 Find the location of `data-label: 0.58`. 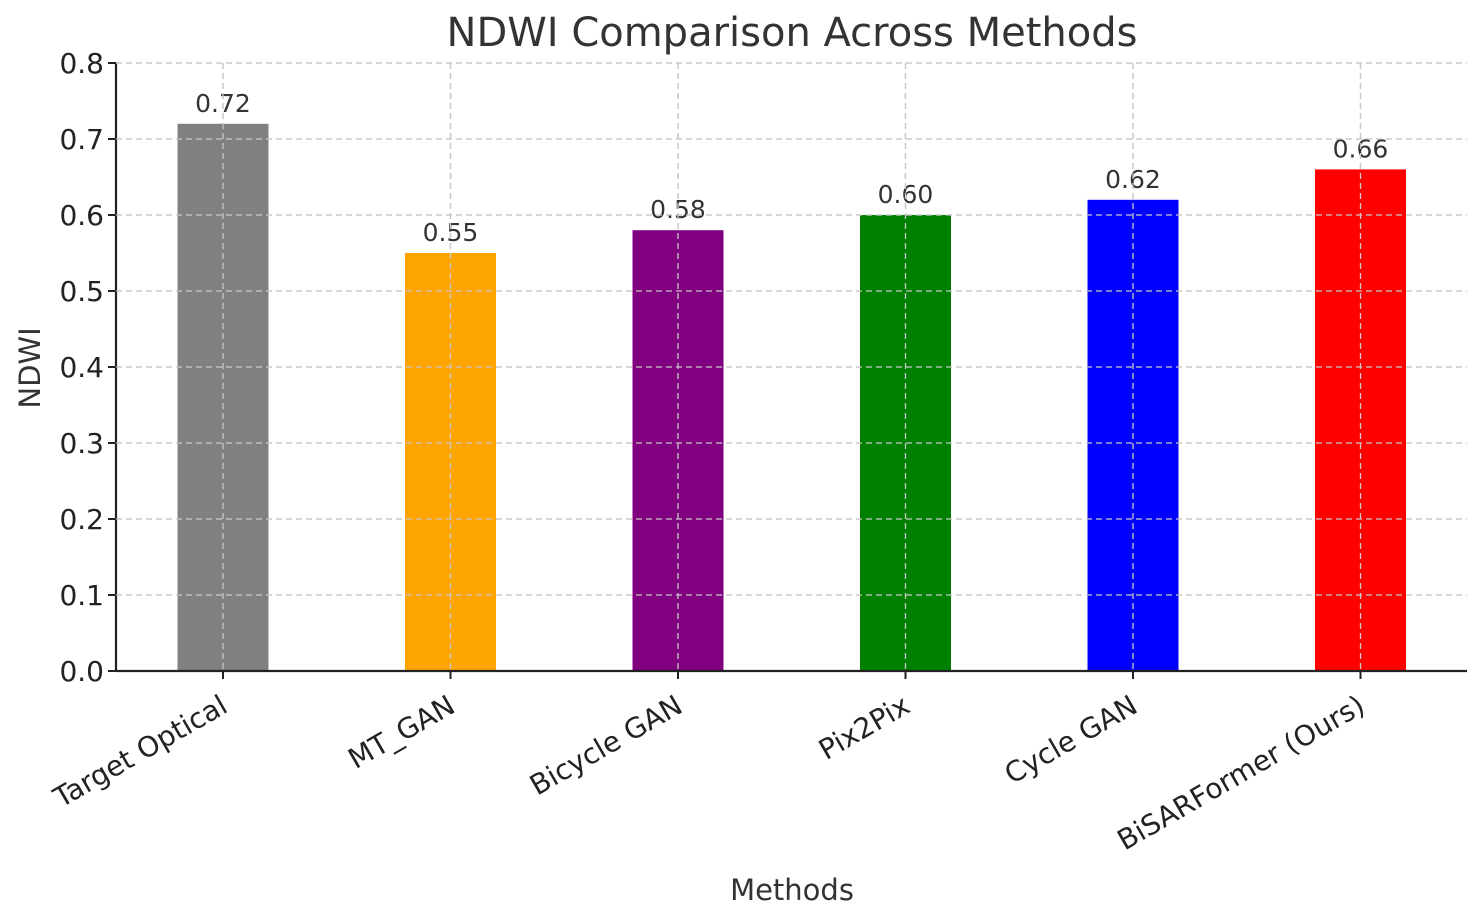

data-label: 0.58 is located at coordinates (678, 209).